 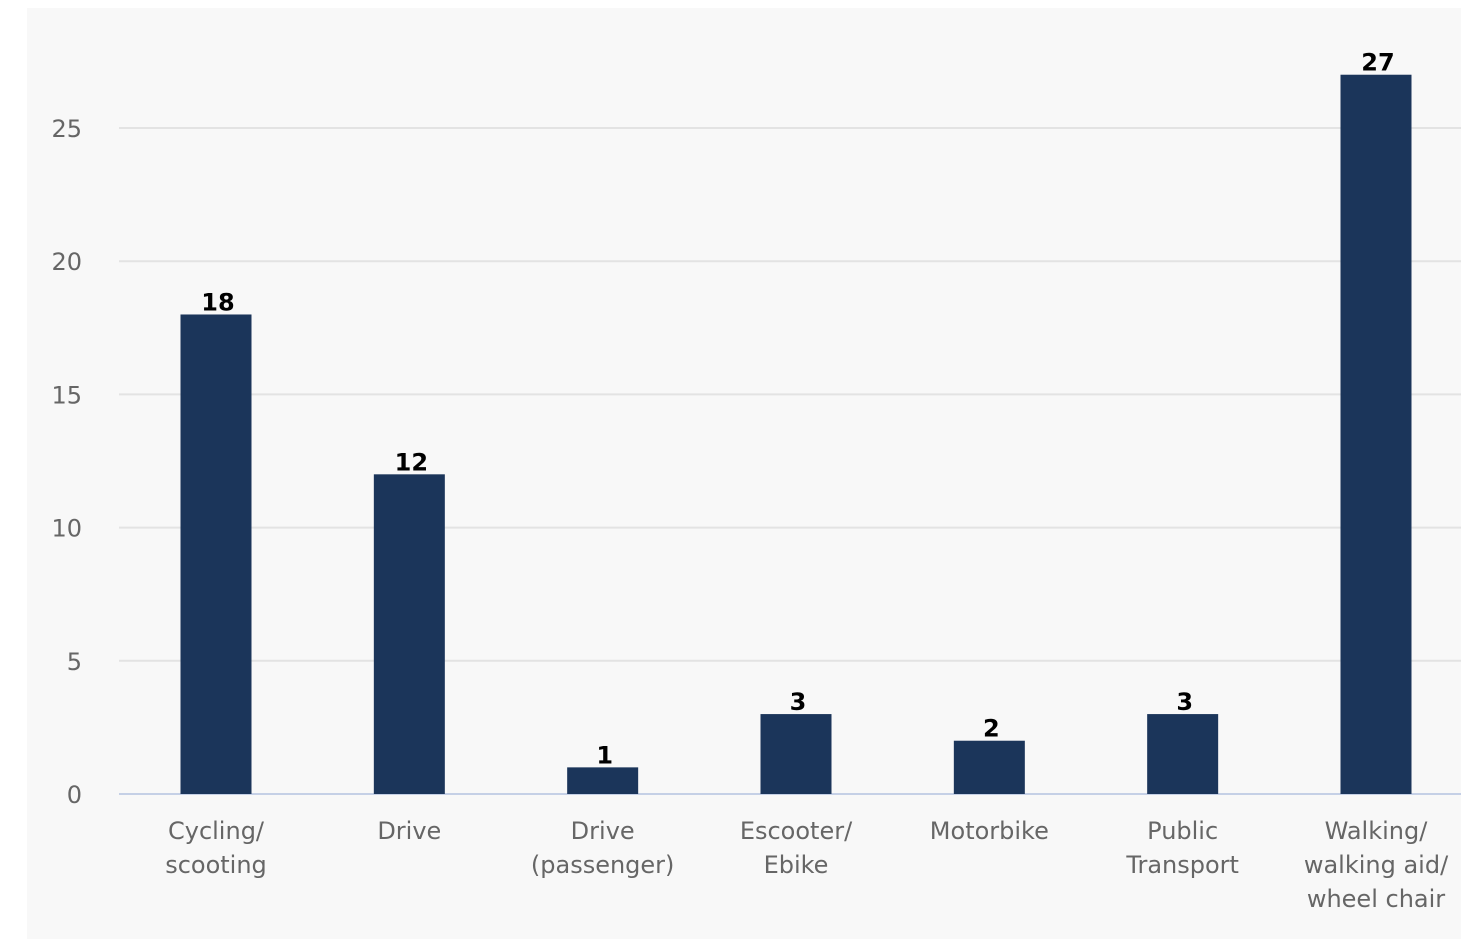 What do you see at coordinates (604, 755) in the screenshot?
I see `data-label: 1` at bounding box center [604, 755].